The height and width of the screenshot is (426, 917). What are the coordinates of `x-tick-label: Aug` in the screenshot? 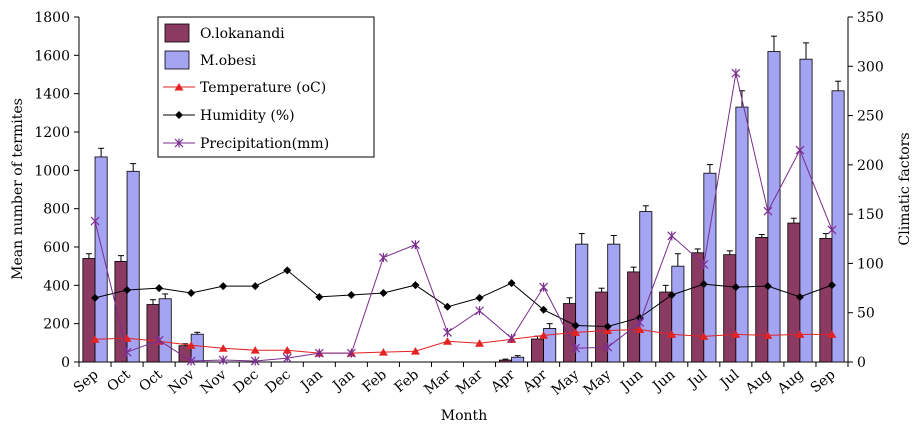 It's located at (790, 382).